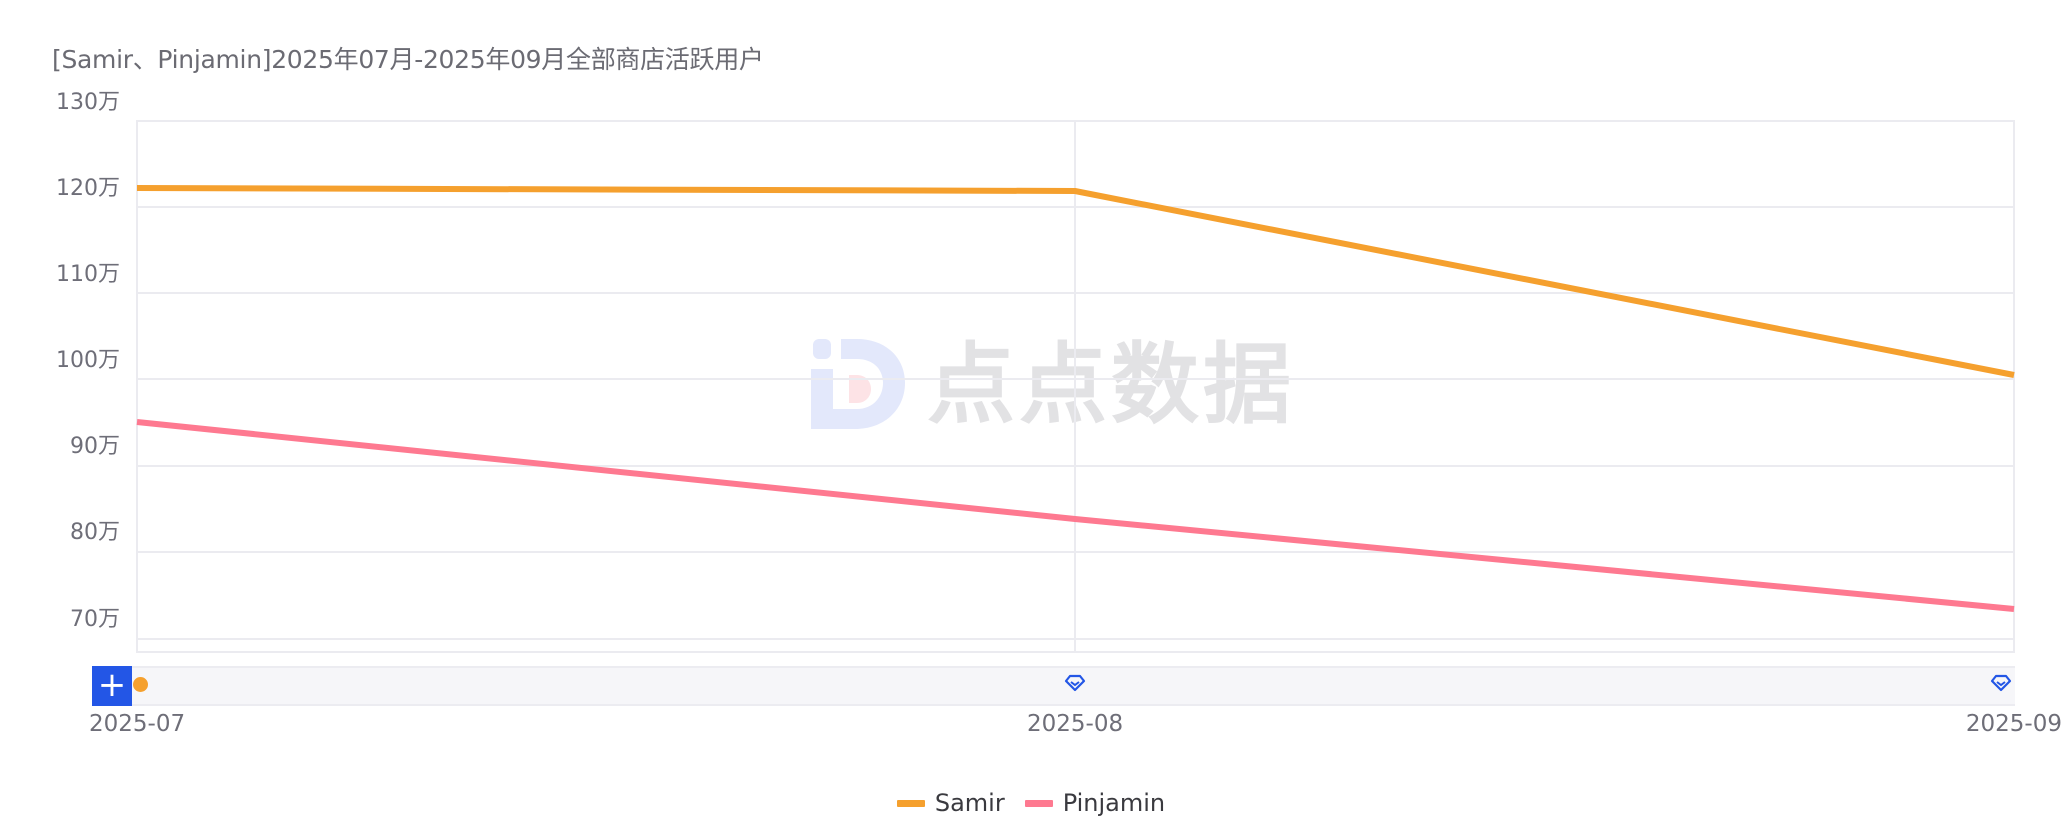 This screenshot has height=840, width=2062. Describe the element at coordinates (969, 803) in the screenshot. I see `legend-label: Samir` at that location.